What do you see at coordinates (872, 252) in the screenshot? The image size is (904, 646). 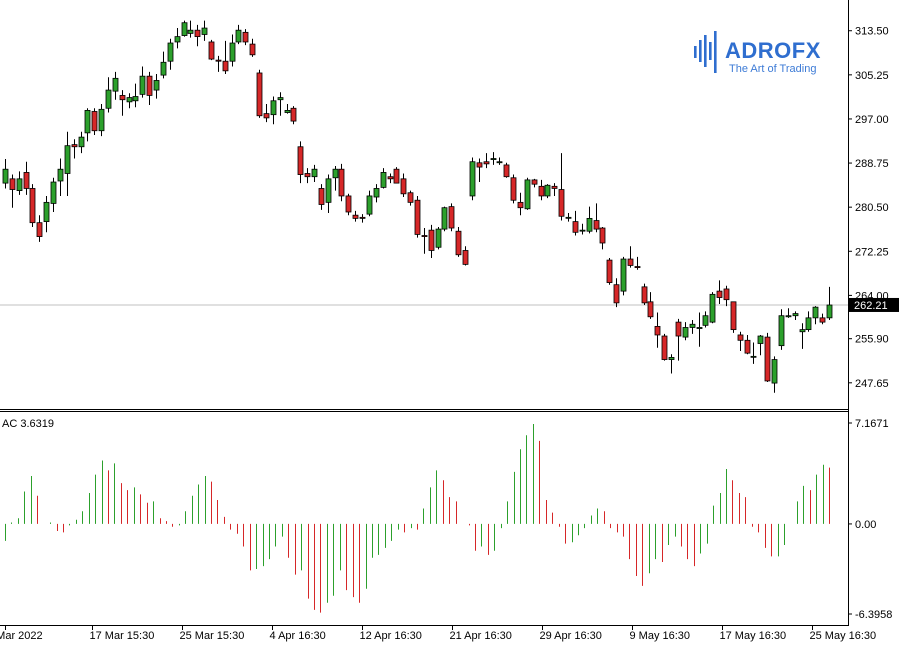 I see `price-tick-label: 272.25` at bounding box center [872, 252].